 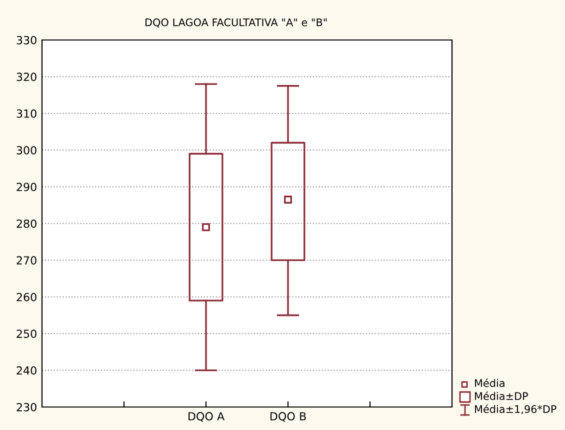 I want to click on y-tick-label: 330, so click(x=26, y=40).